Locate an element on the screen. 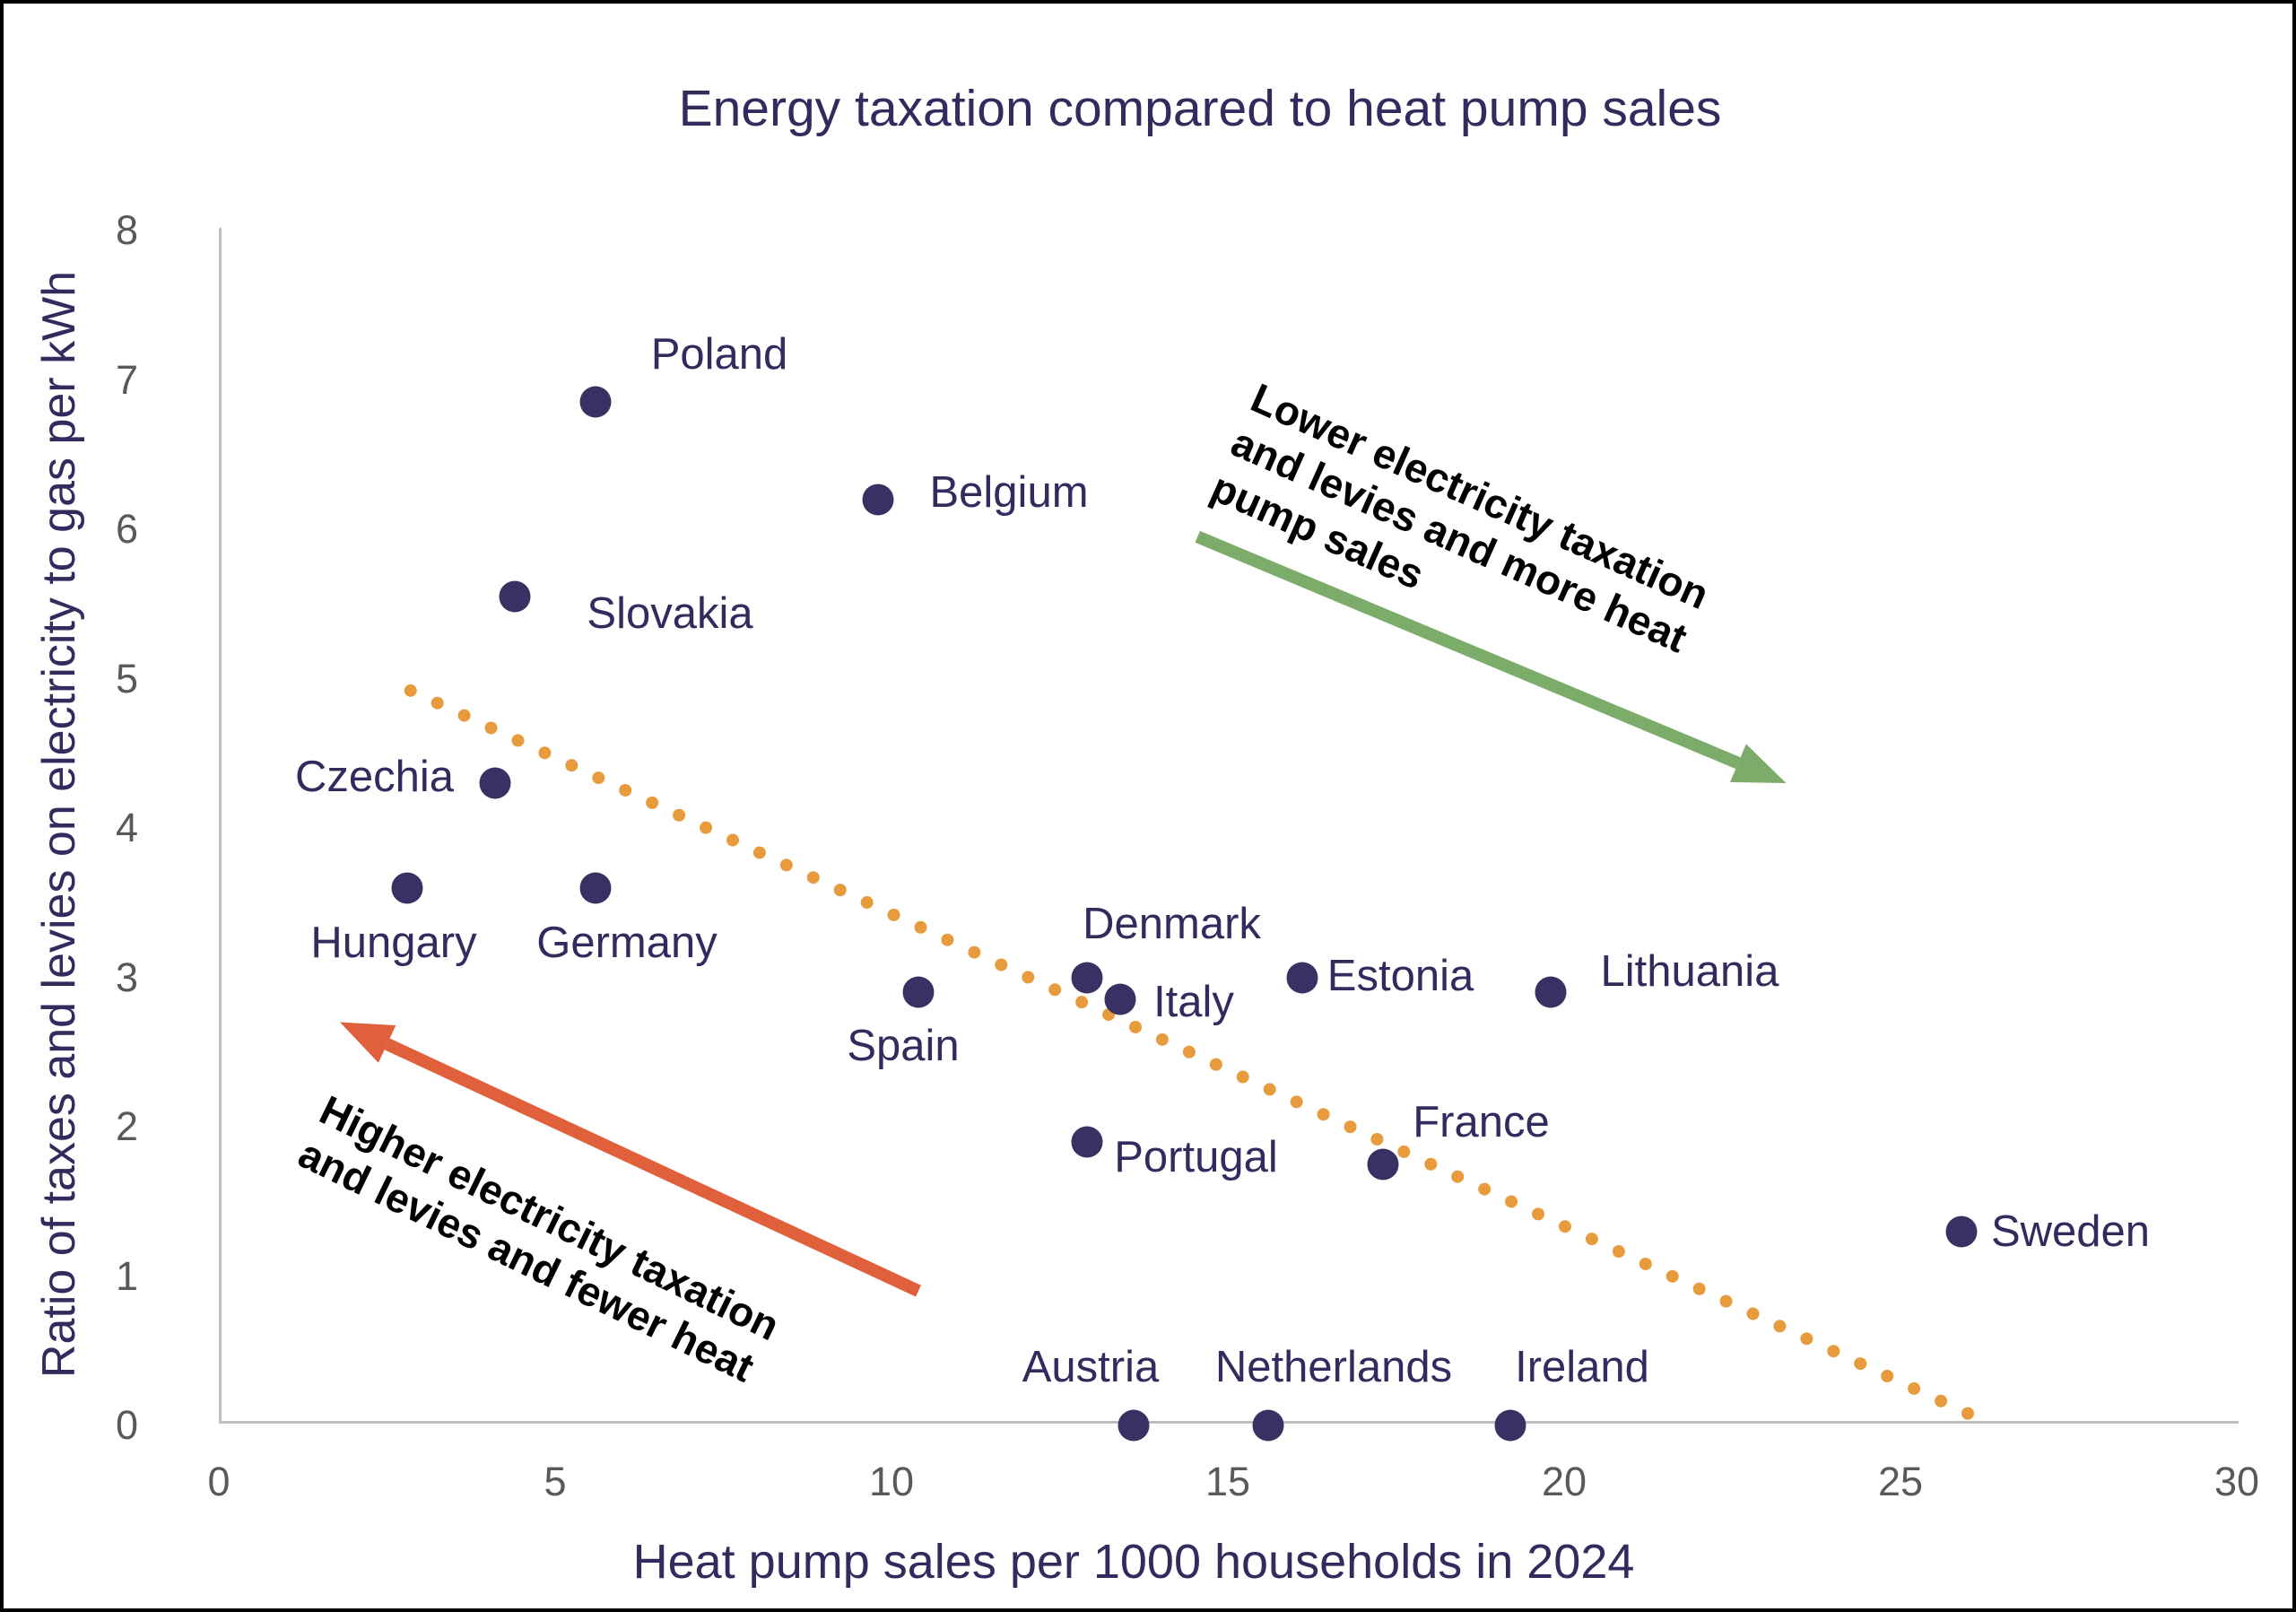 Image resolution: width=2296 pixels, height=1612 pixels. x-tick-20: 20 is located at coordinates (1564, 1482).